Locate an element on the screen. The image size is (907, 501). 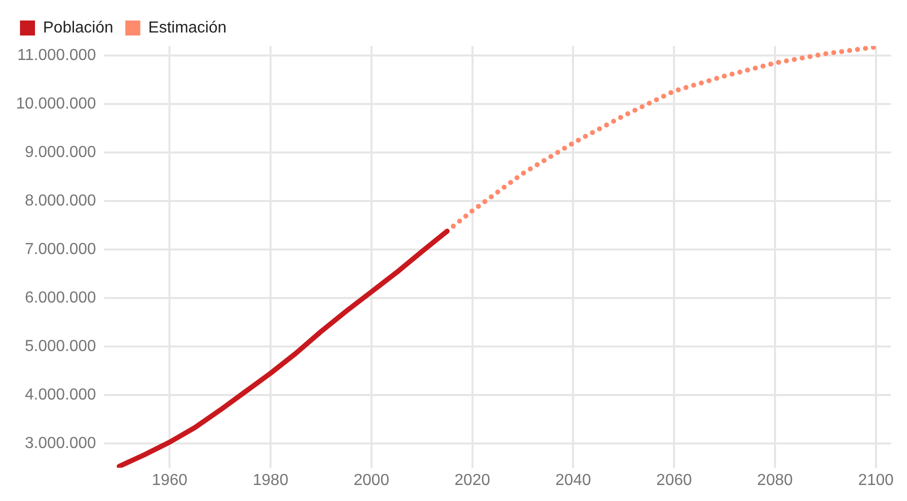
y-tick-label: 7.000.000 is located at coordinates (60, 249).